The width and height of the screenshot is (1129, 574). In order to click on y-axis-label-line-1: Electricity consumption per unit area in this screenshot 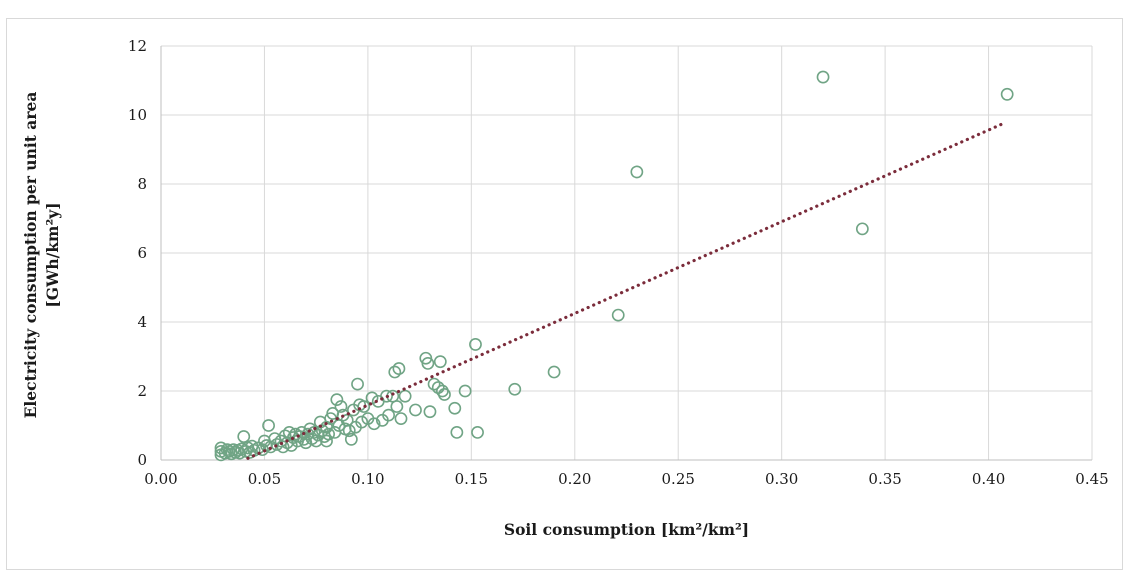, I will do `click(30, 255)`.